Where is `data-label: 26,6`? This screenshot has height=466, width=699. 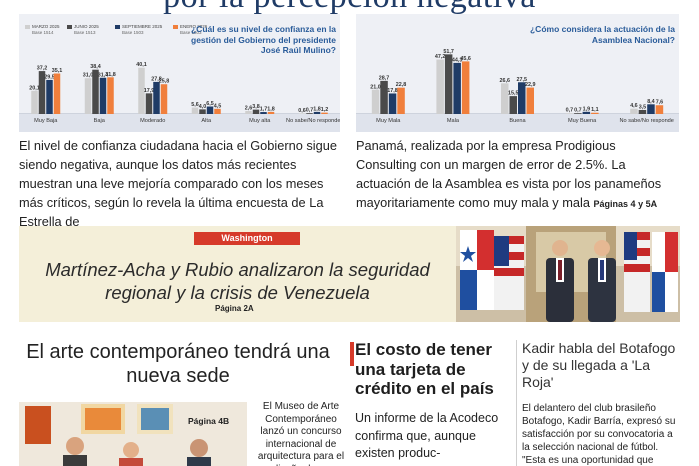 data-label: 26,6 is located at coordinates (505, 81).